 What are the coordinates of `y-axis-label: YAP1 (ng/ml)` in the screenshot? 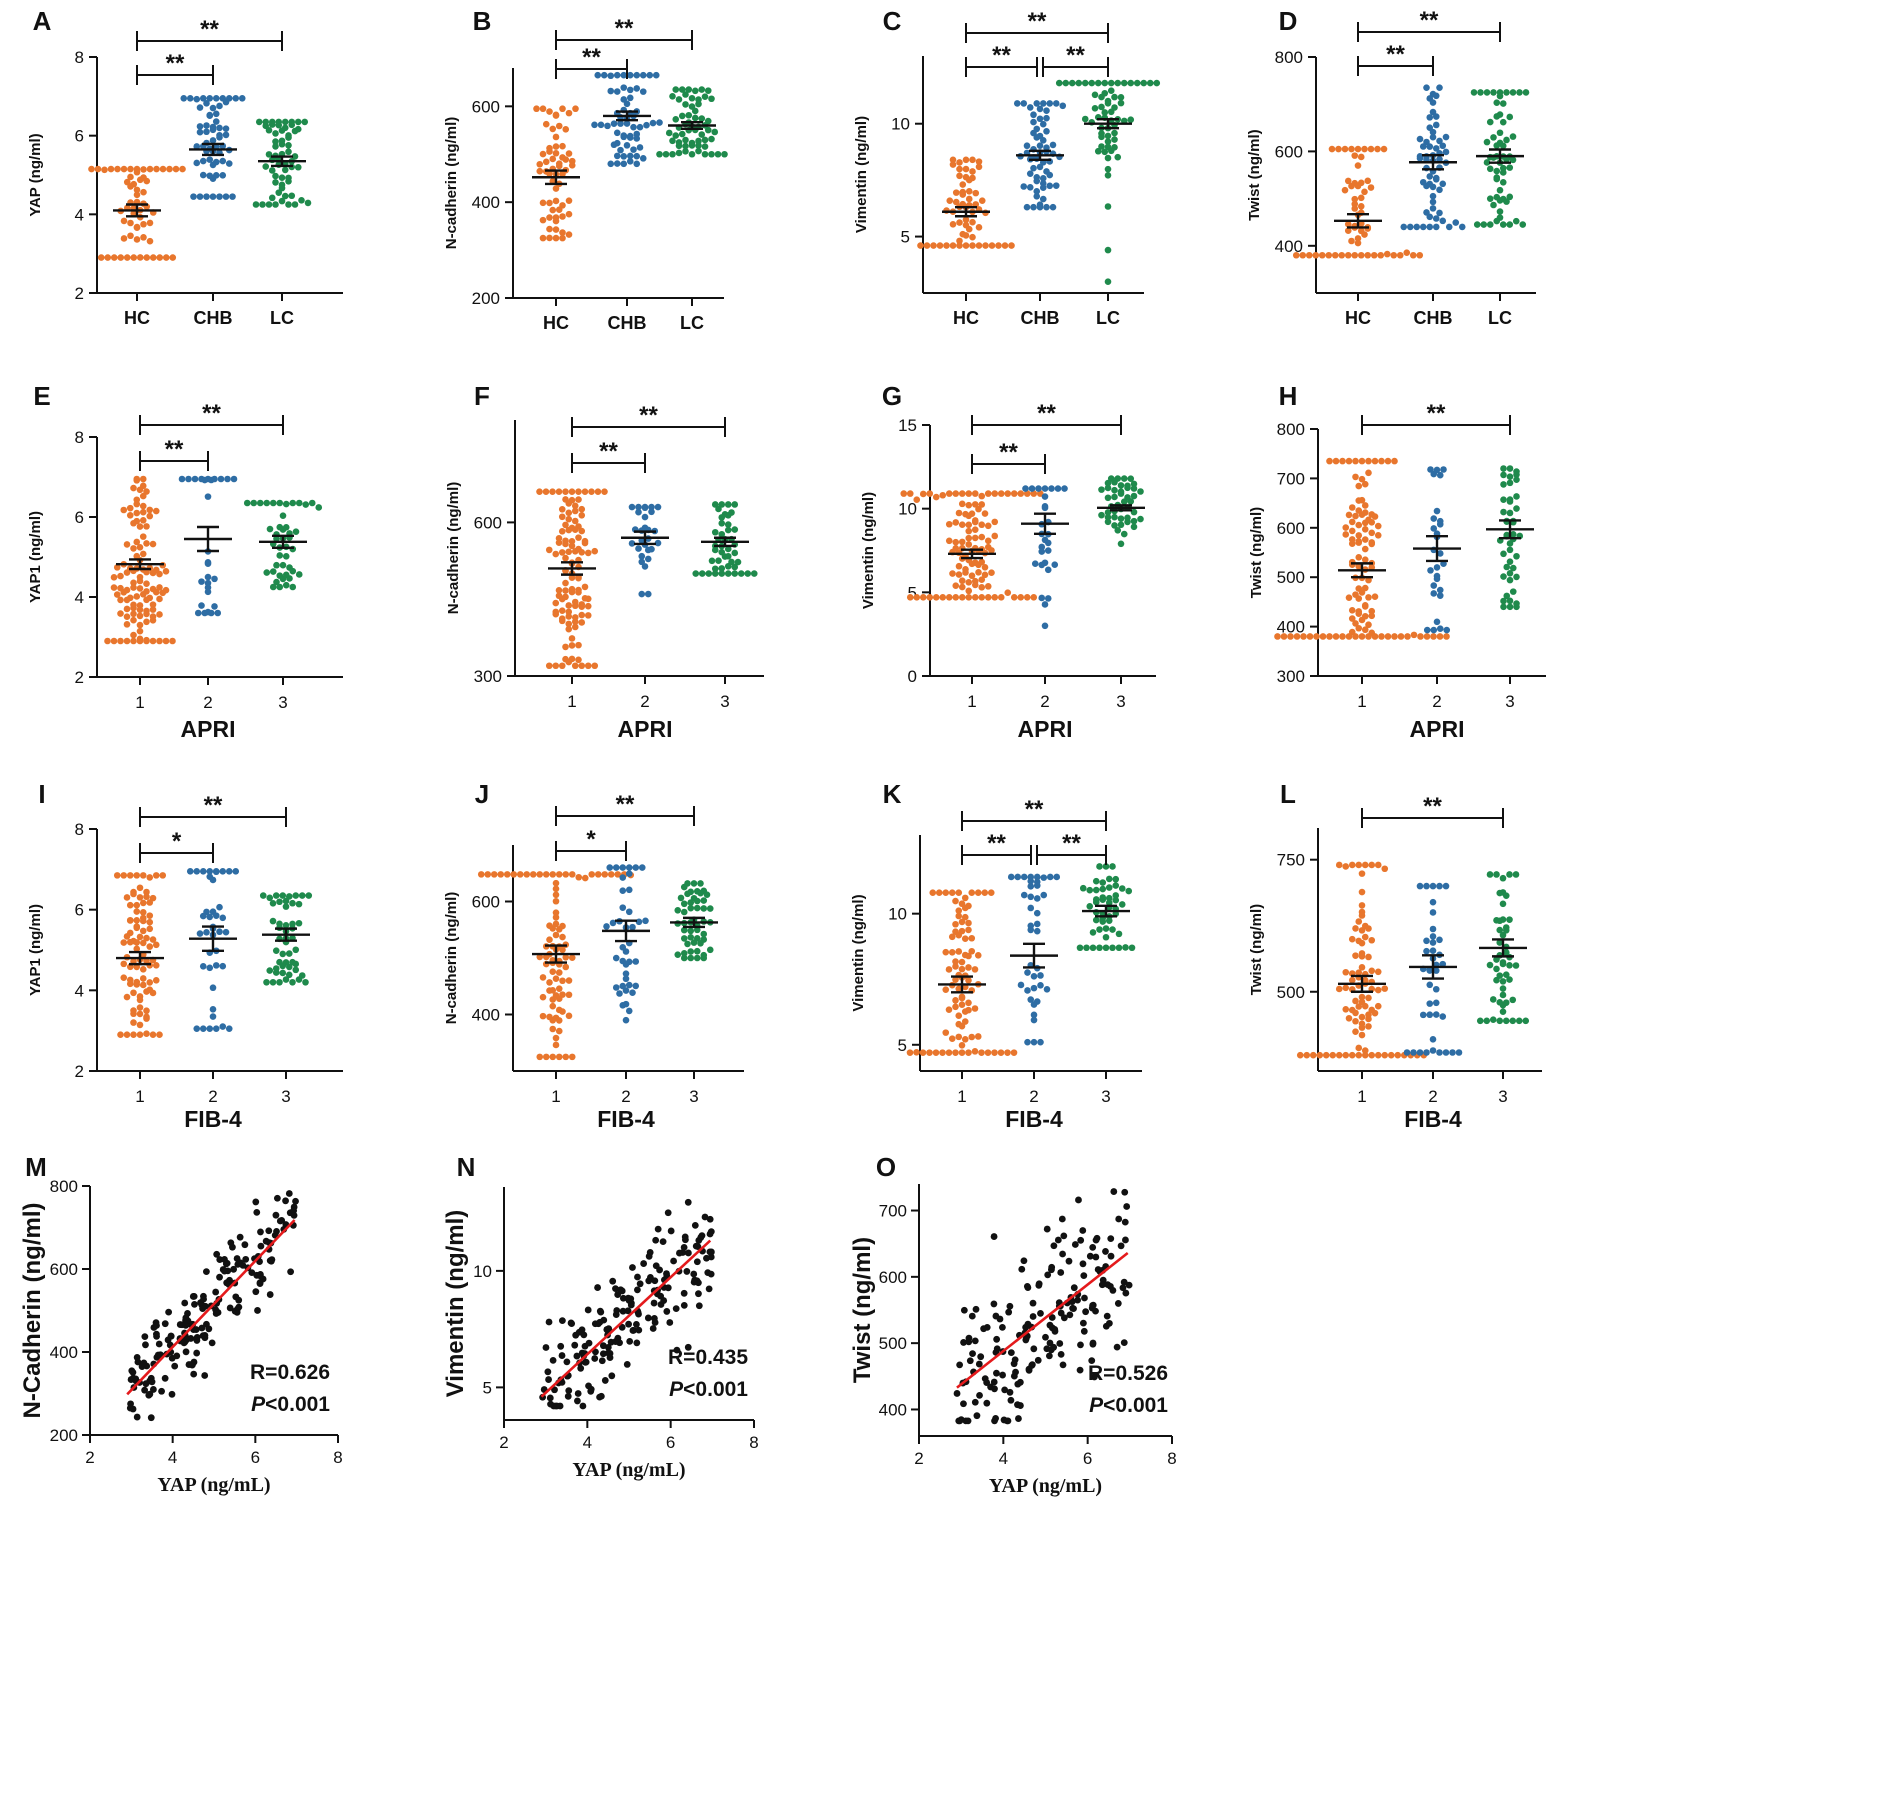 It's located at (35, 950).